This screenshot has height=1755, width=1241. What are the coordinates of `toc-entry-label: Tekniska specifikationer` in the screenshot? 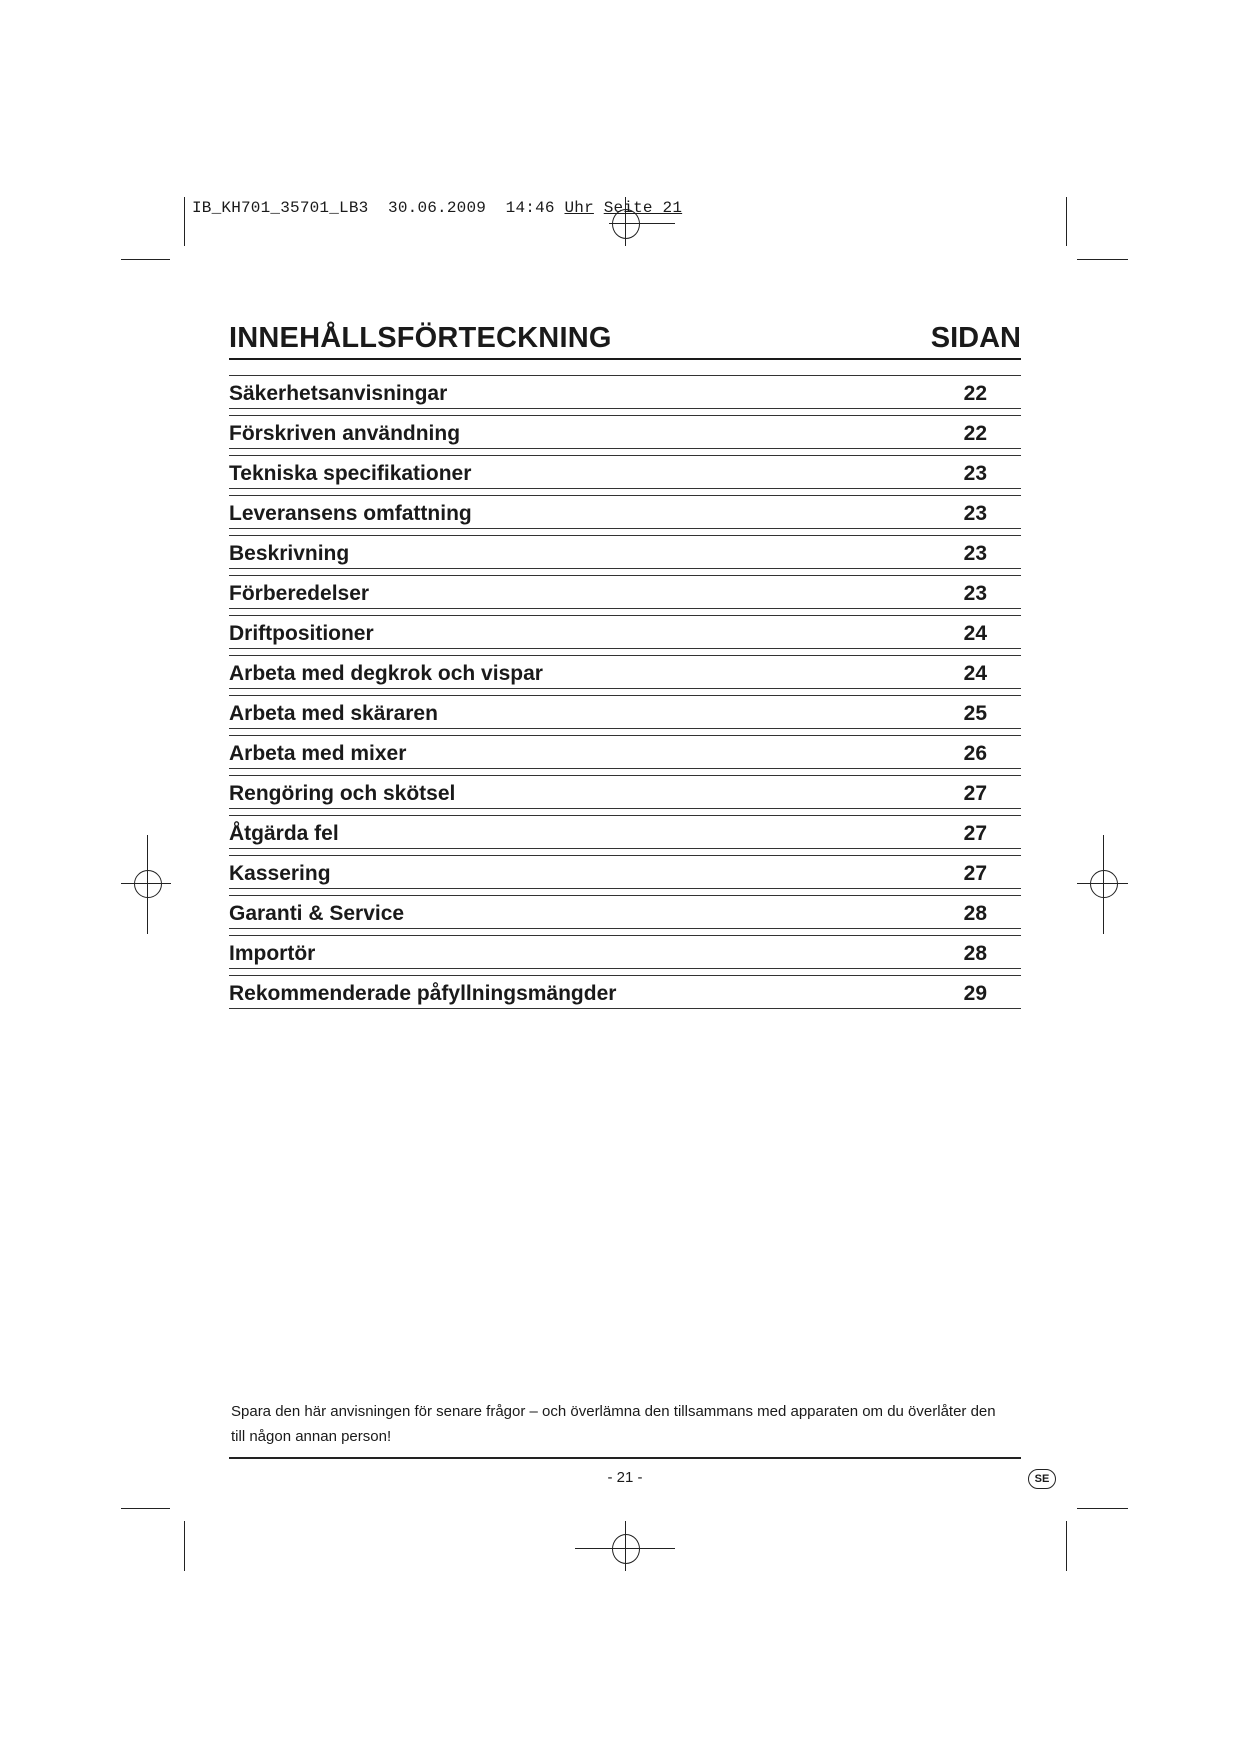 It's located at (350, 473).